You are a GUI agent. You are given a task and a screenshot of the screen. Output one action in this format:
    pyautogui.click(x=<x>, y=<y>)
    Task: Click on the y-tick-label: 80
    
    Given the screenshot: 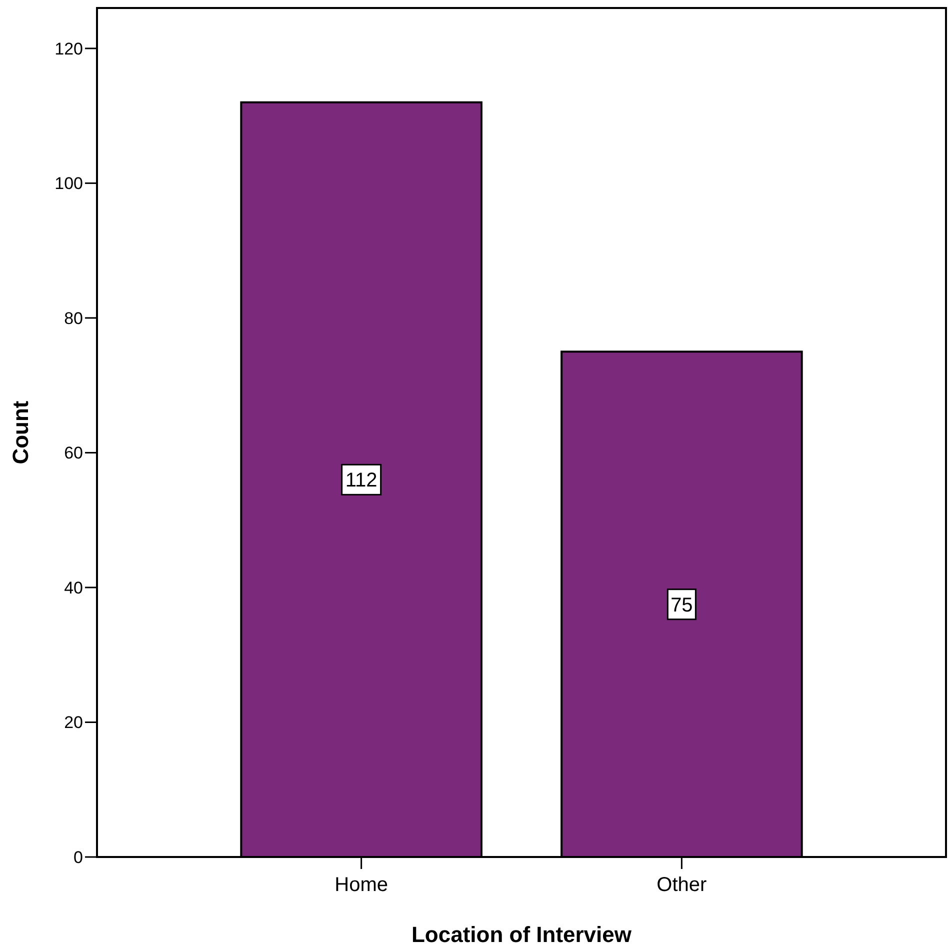 What is the action you would take?
    pyautogui.click(x=73, y=318)
    